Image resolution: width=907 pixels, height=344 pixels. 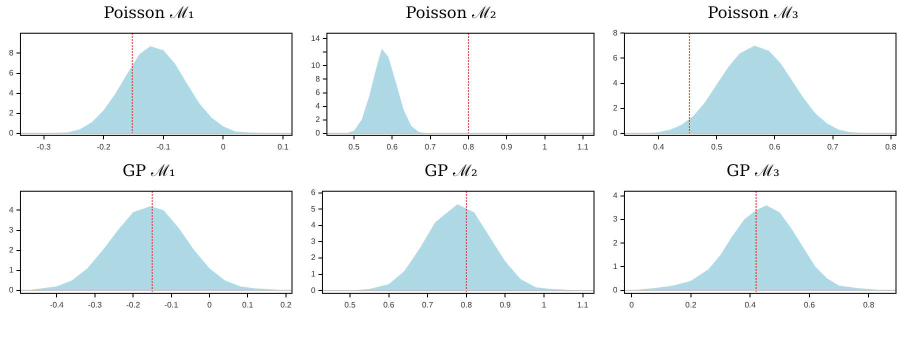 What do you see at coordinates (57, 305) in the screenshot?
I see `x-tick-label: -0.4` at bounding box center [57, 305].